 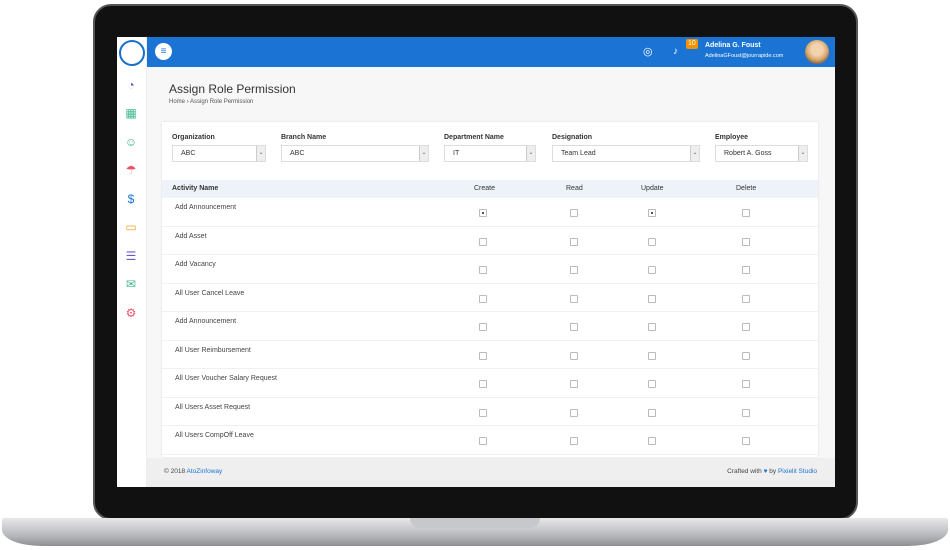 I want to click on page-title: Assign Role Permission, so click(x=232, y=89).